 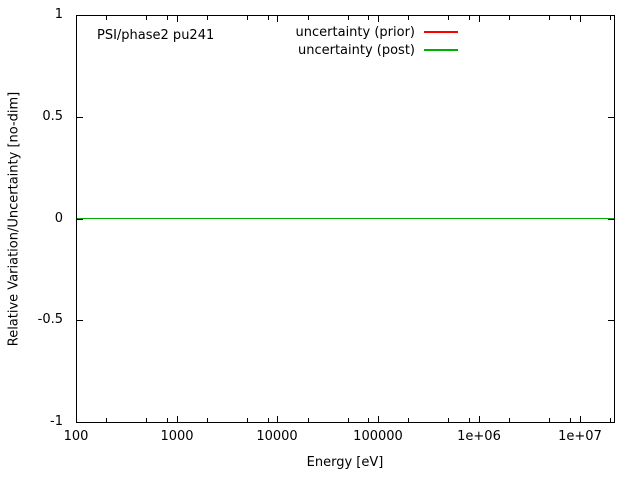 I want to click on legend-item: uncertainty (post), so click(x=356, y=50).